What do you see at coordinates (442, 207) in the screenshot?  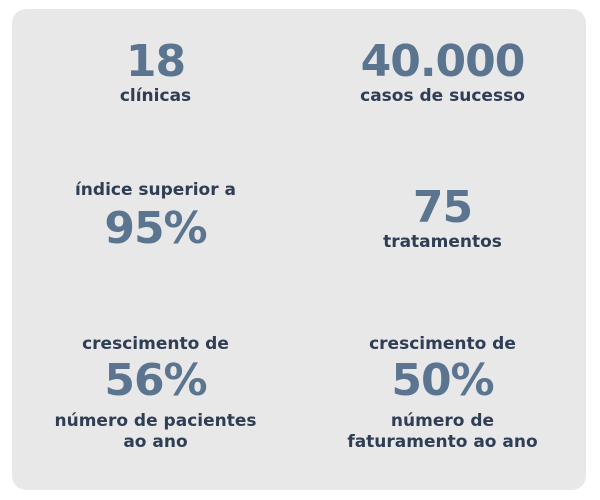 I see `stat-value: 75` at bounding box center [442, 207].